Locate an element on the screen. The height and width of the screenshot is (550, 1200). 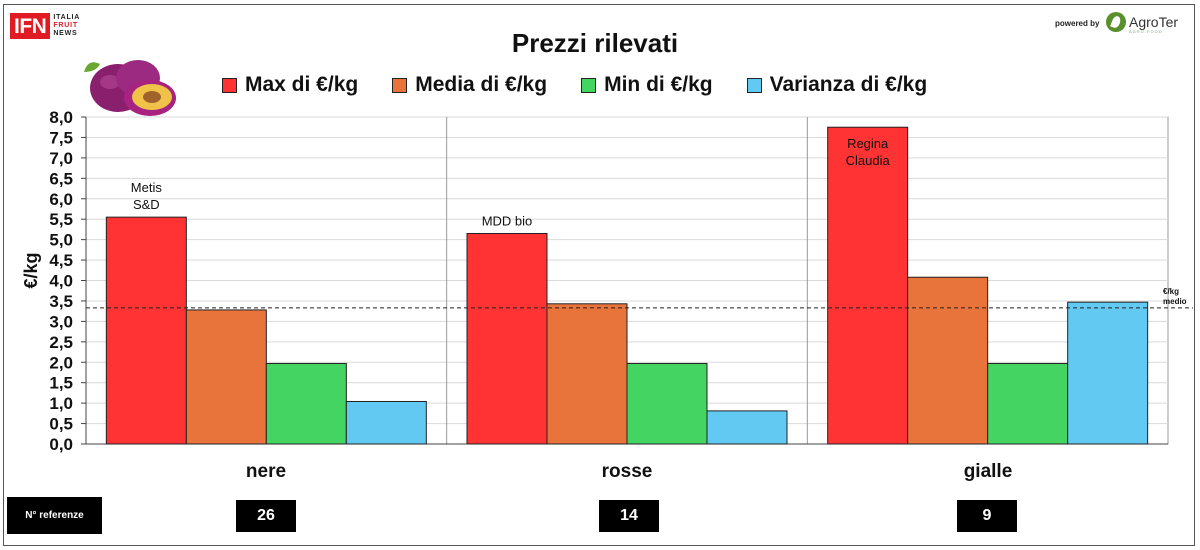
reference-count: 26 is located at coordinates (266, 516).